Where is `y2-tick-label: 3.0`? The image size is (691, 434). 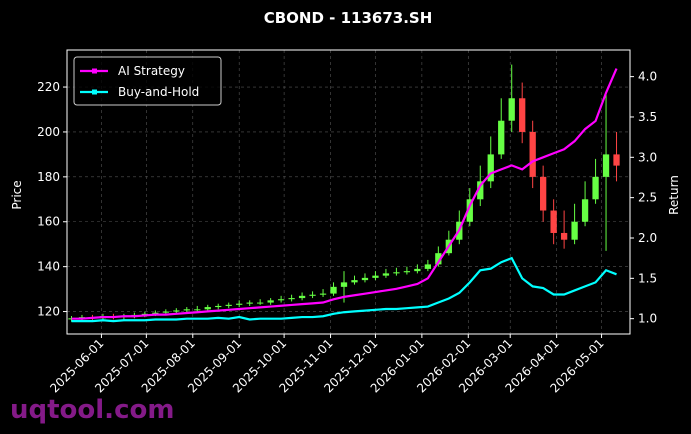
y2-tick-label: 3.0 is located at coordinates (647, 157).